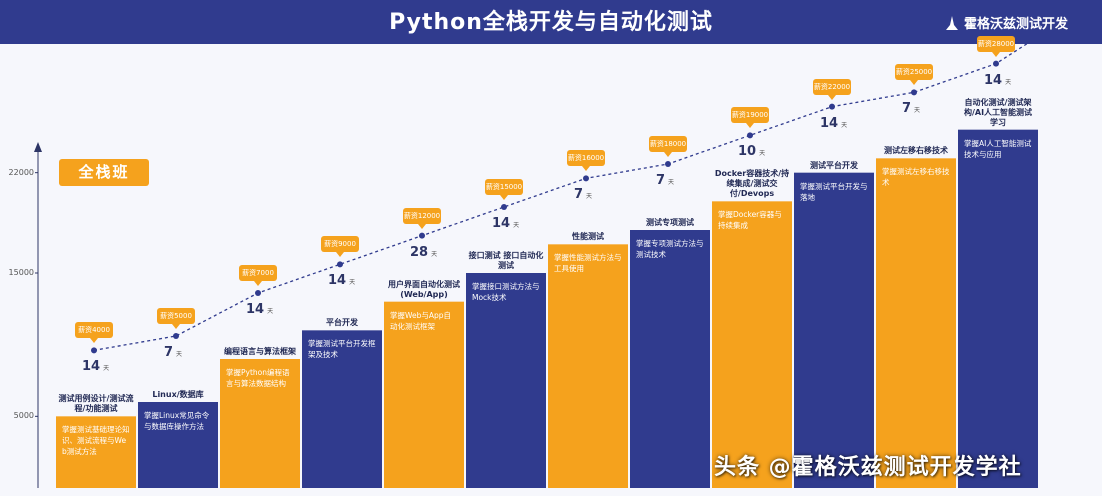  Describe the element at coordinates (998, 112) in the screenshot. I see `bar-category-label: 自动化测试/测试架构/AI人工智能测试学习` at that location.